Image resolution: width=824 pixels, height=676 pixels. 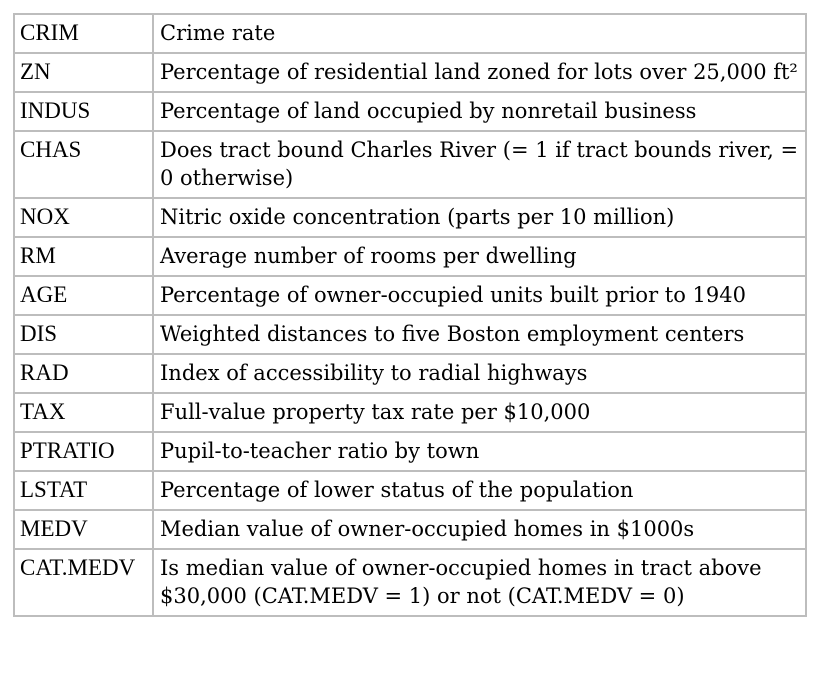 I want to click on variable-name-cell: NOX, so click(x=83, y=217).